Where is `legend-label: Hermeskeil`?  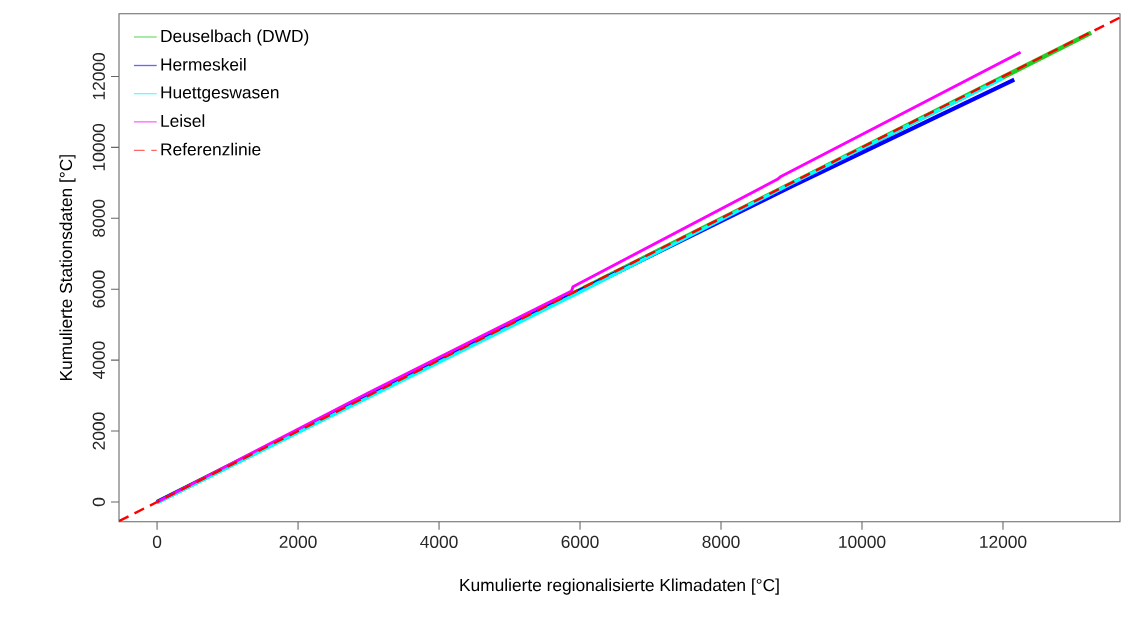
legend-label: Hermeskeil is located at coordinates (203, 64).